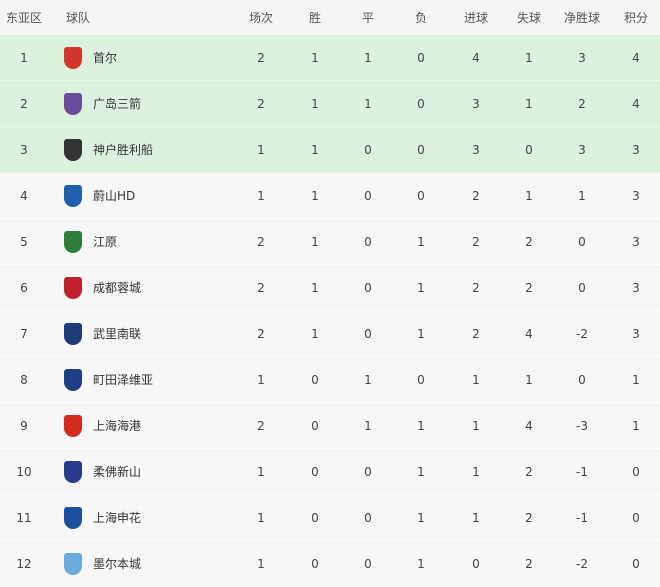 The image size is (660, 587). What do you see at coordinates (330, 518) in the screenshot?
I see `table-row: 11 上海申花 1 0 0 1 1 2 -1 0` at bounding box center [330, 518].